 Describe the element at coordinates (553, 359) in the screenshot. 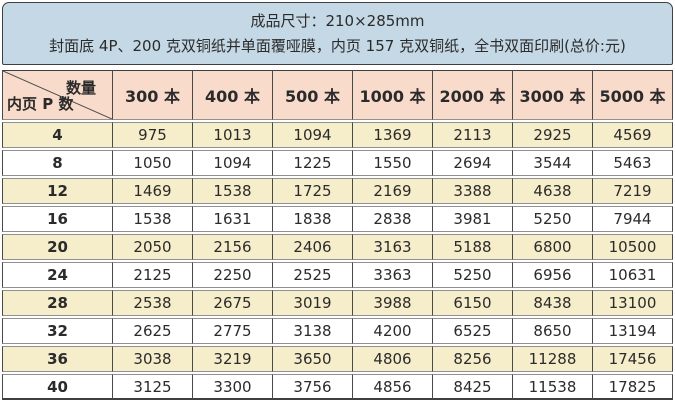

I see `price-cell: 11288` at that location.